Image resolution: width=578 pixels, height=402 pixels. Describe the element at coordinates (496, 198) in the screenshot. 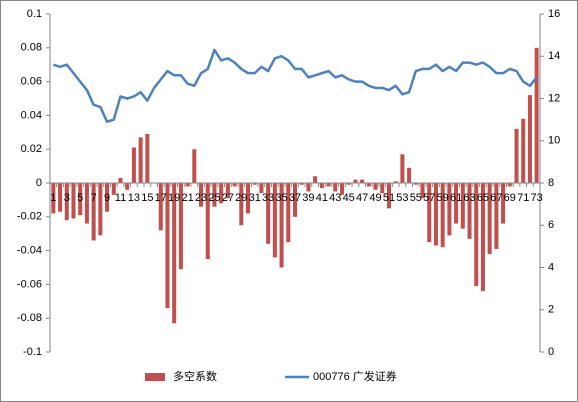

I see `x-tick-label: 67` at that location.